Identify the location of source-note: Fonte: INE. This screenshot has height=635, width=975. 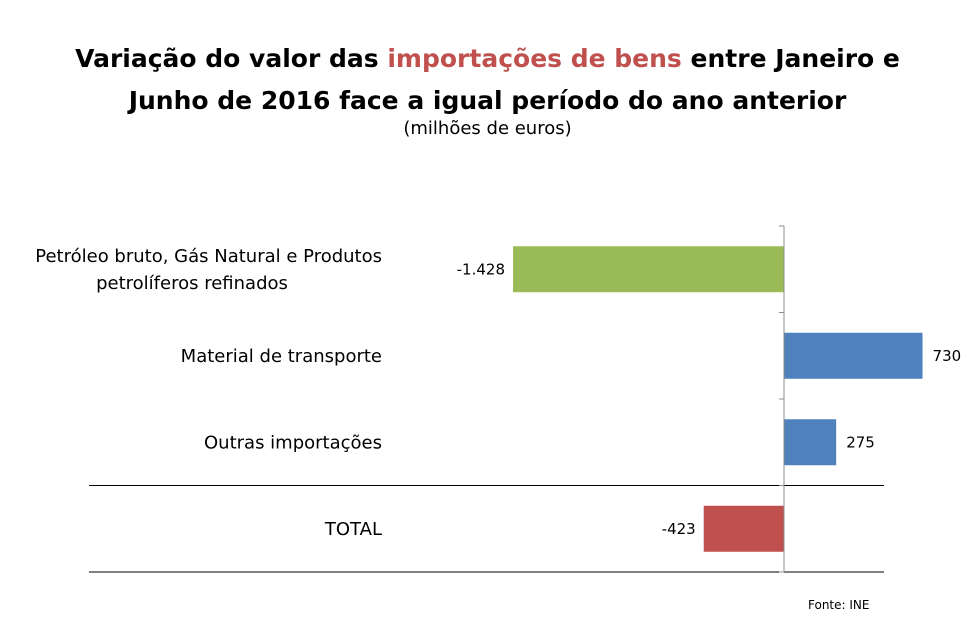
(839, 605).